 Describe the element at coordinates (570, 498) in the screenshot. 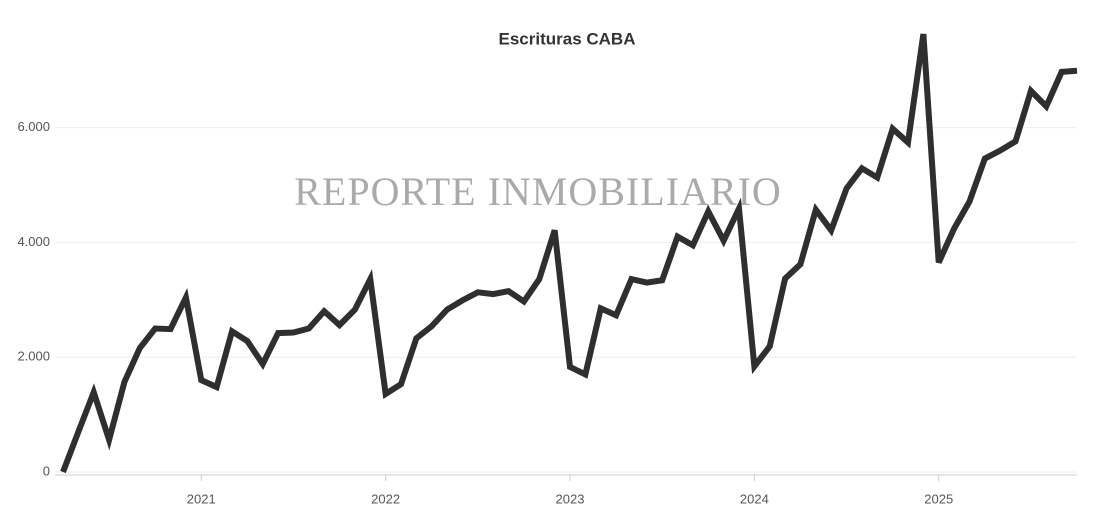

I see `x-tick-label: 2023` at that location.